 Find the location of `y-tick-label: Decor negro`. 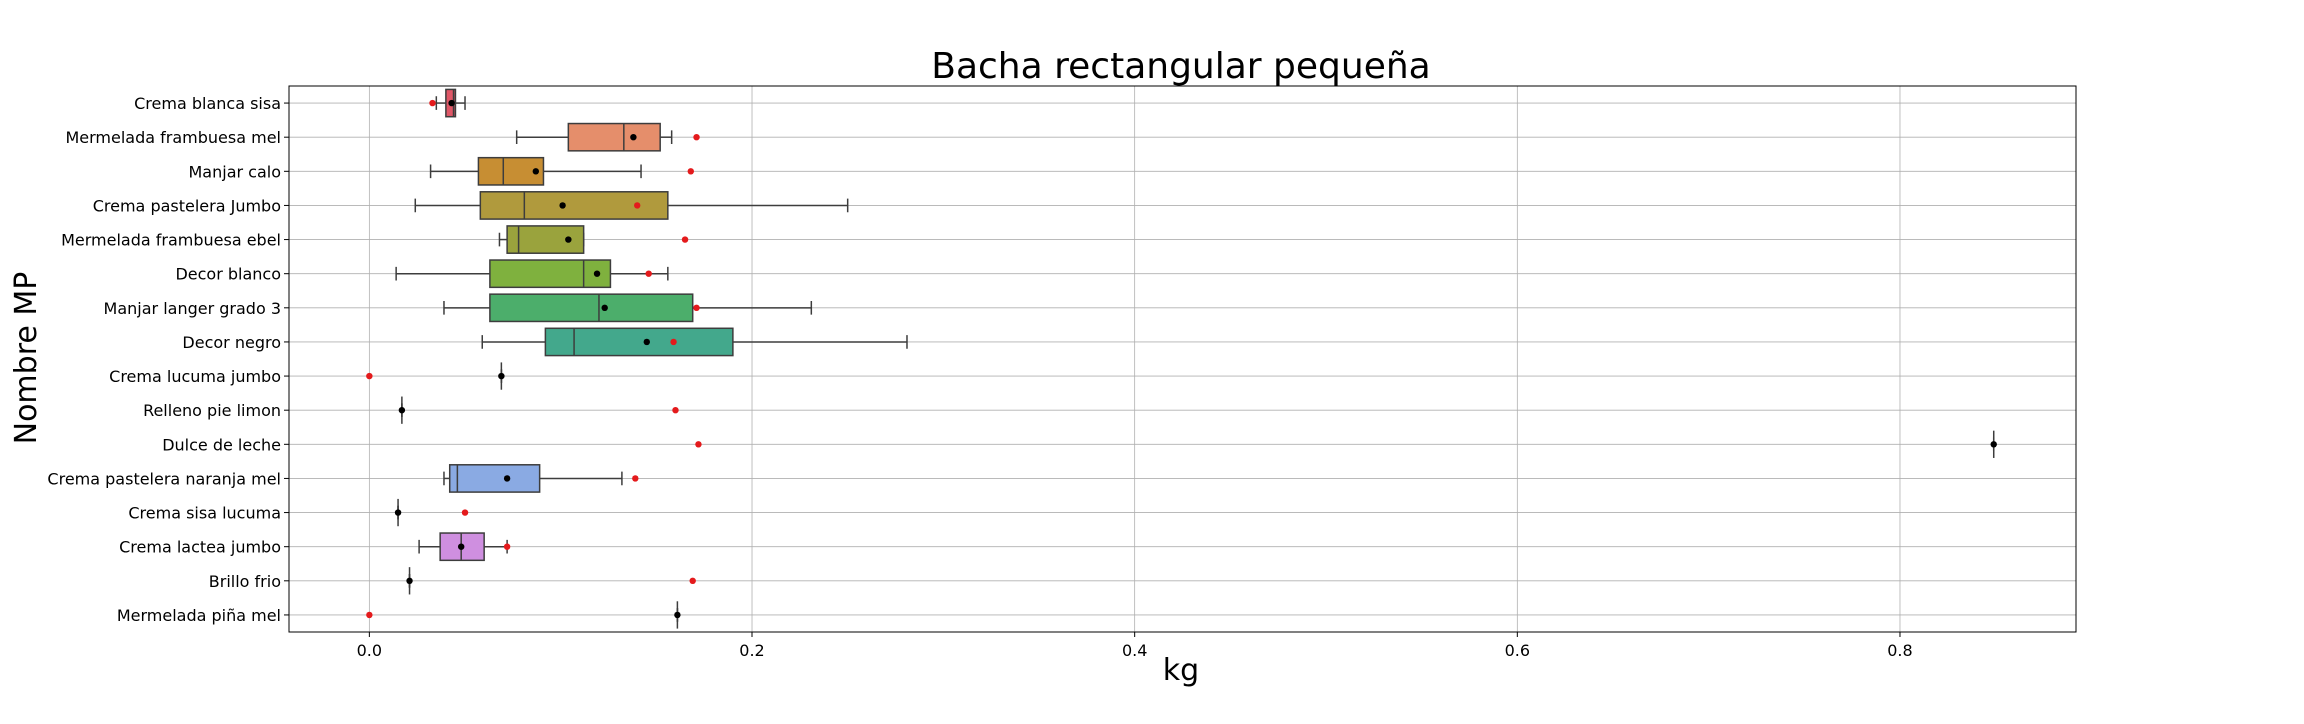

y-tick-label: Decor negro is located at coordinates (231, 342).